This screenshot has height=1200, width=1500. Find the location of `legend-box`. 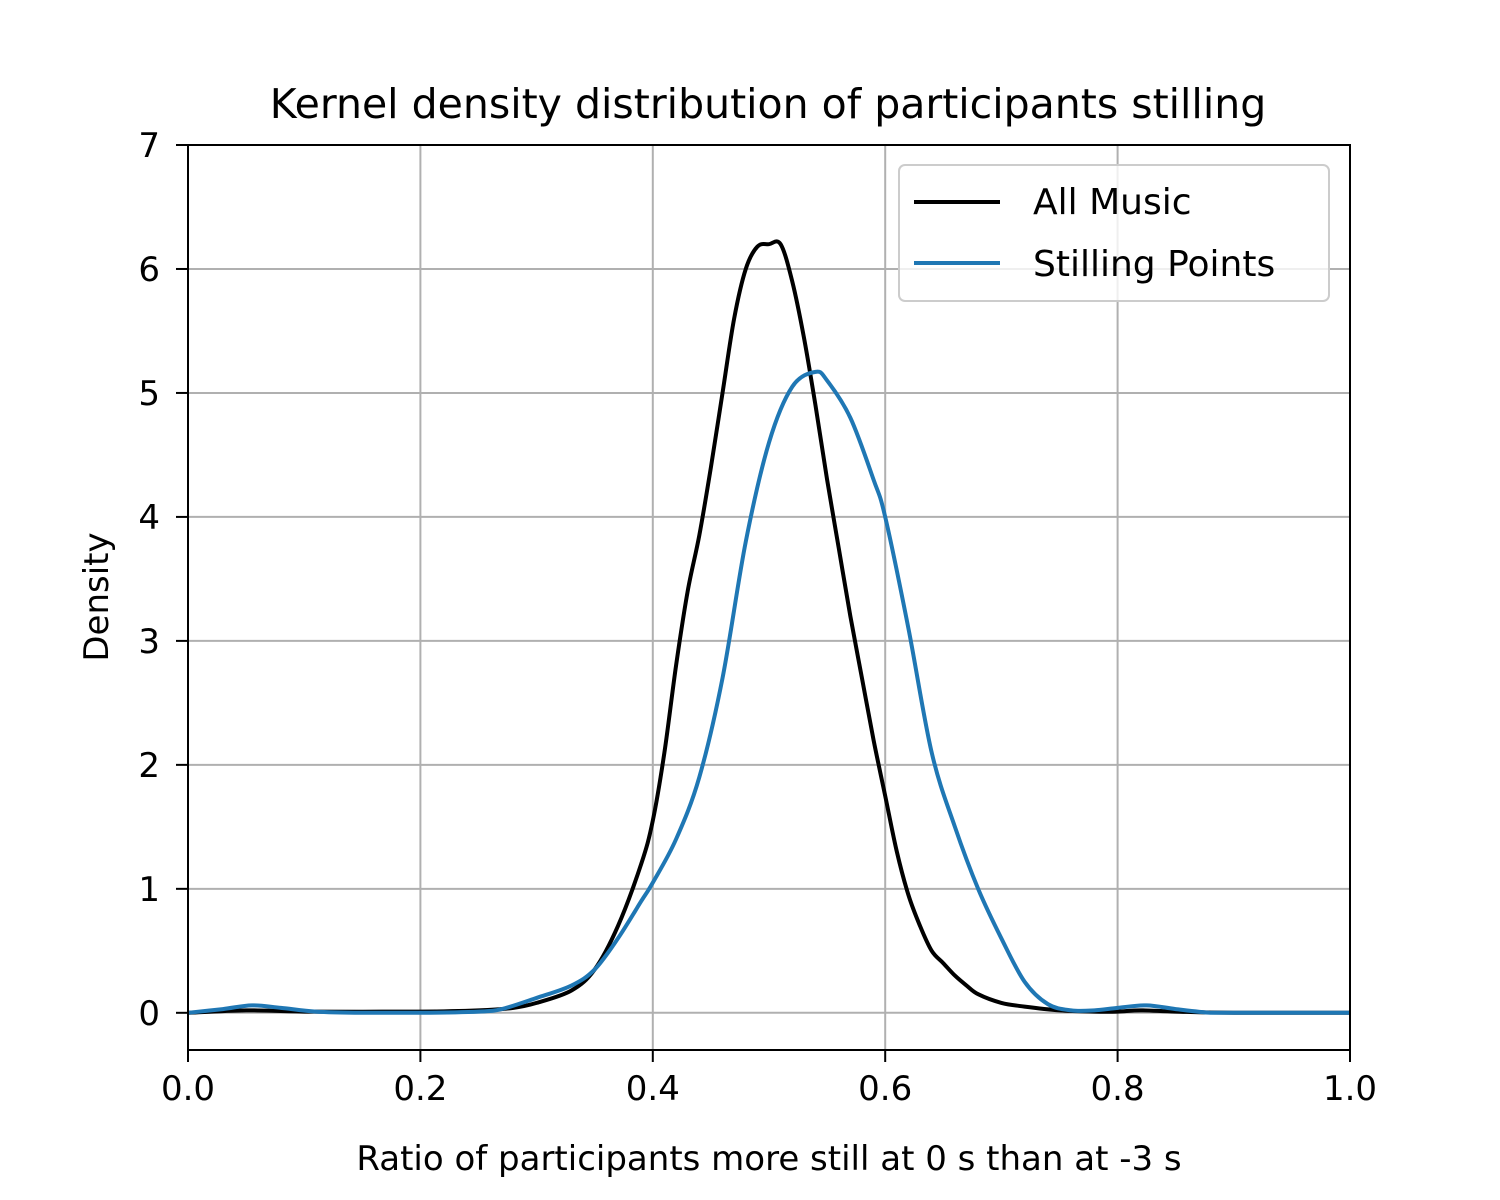

legend-box is located at coordinates (1114, 233).